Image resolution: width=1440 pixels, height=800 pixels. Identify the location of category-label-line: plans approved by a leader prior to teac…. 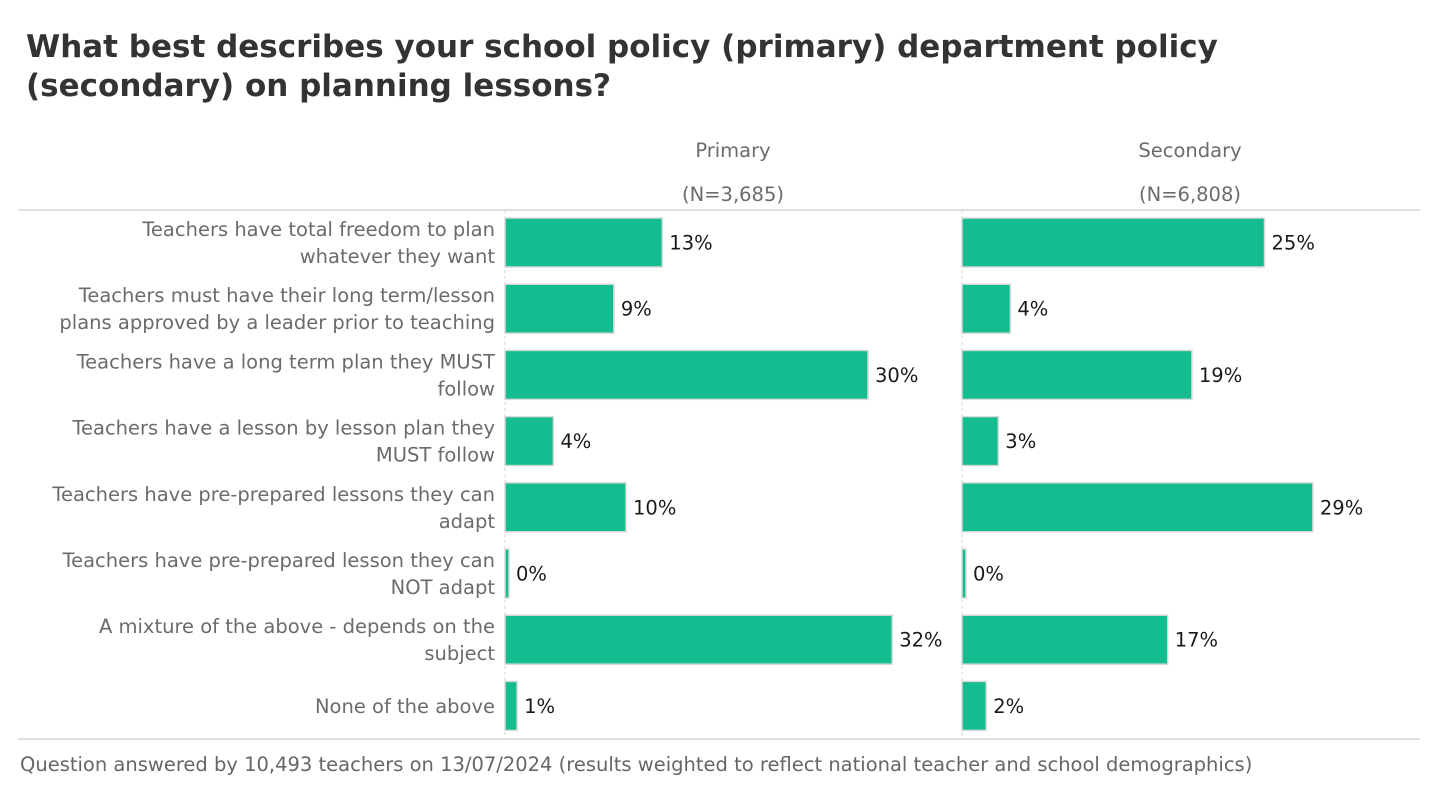
(277, 322).